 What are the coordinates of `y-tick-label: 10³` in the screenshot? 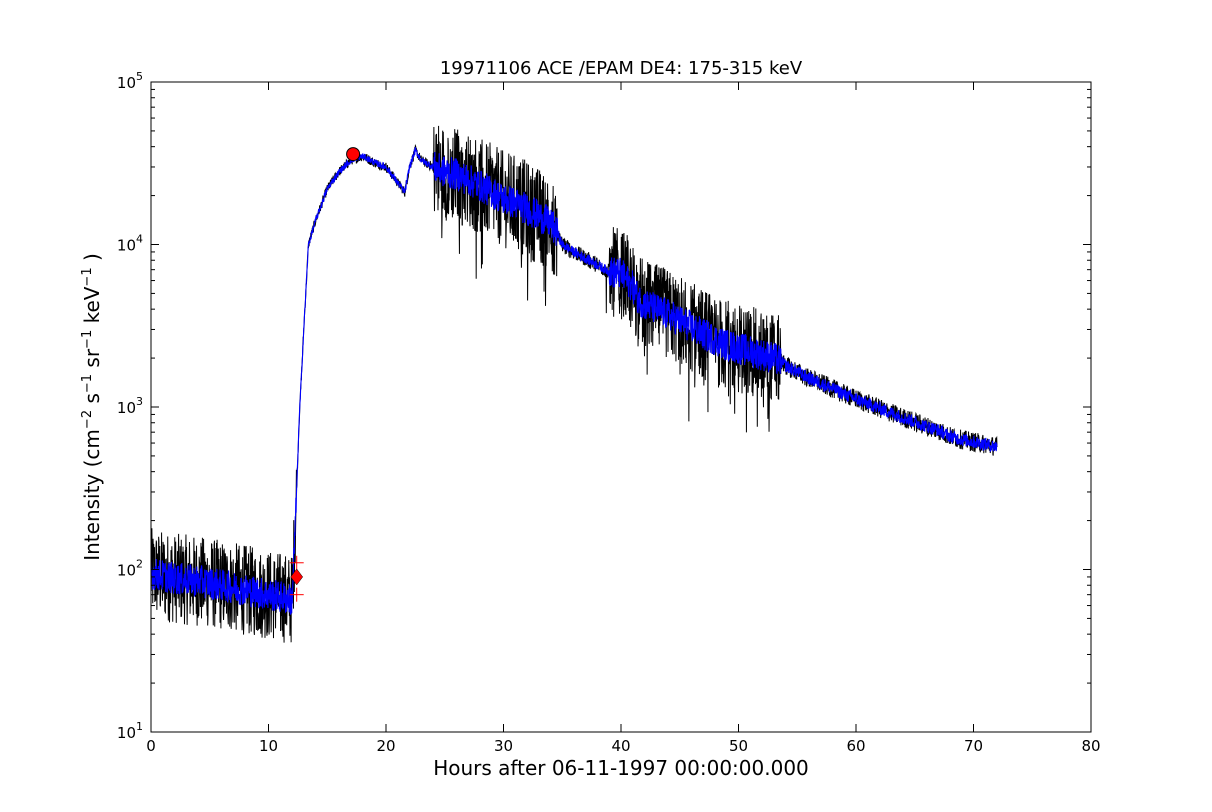 It's located at (130, 406).